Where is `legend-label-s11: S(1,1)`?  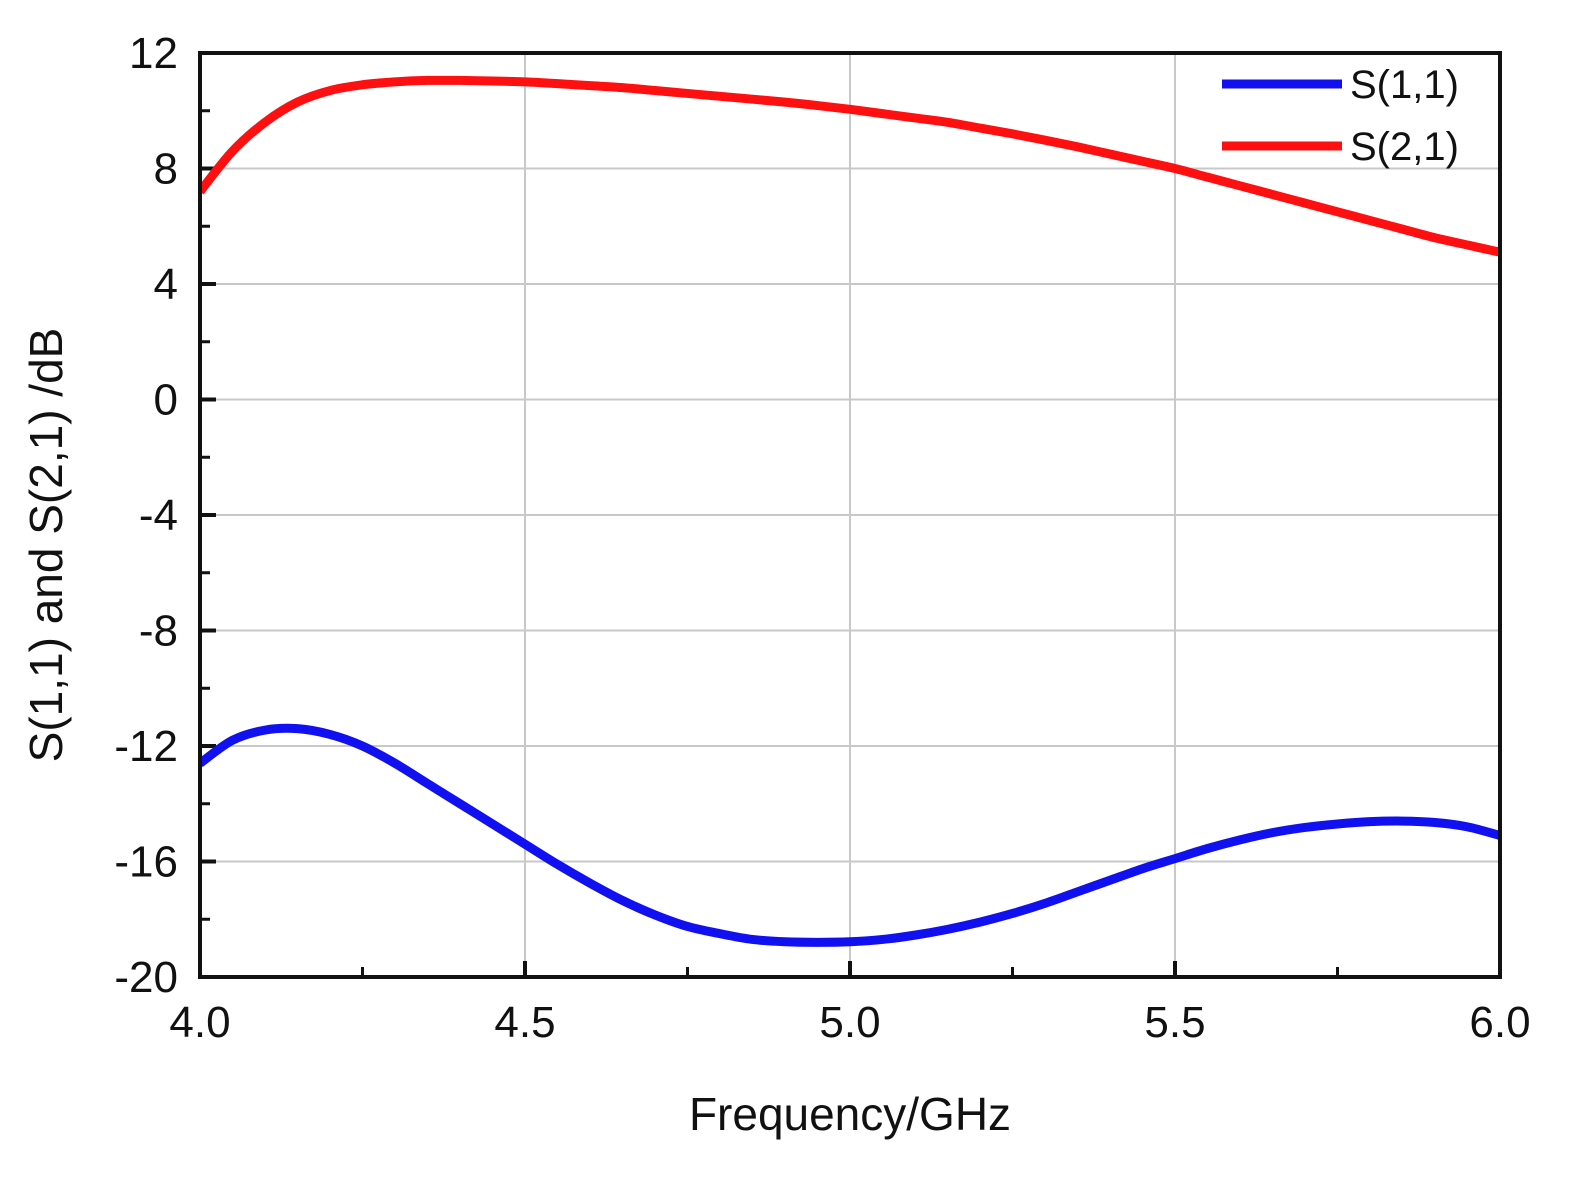
legend-label-s11: S(1,1) is located at coordinates (1404, 85).